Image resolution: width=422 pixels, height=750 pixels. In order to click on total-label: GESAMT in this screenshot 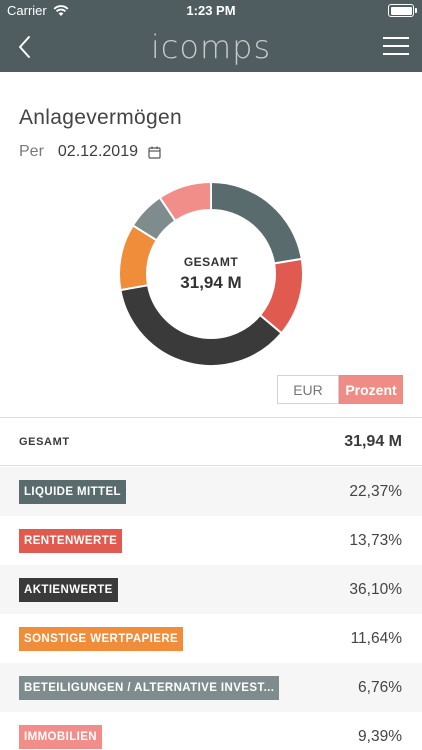, I will do `click(44, 441)`.